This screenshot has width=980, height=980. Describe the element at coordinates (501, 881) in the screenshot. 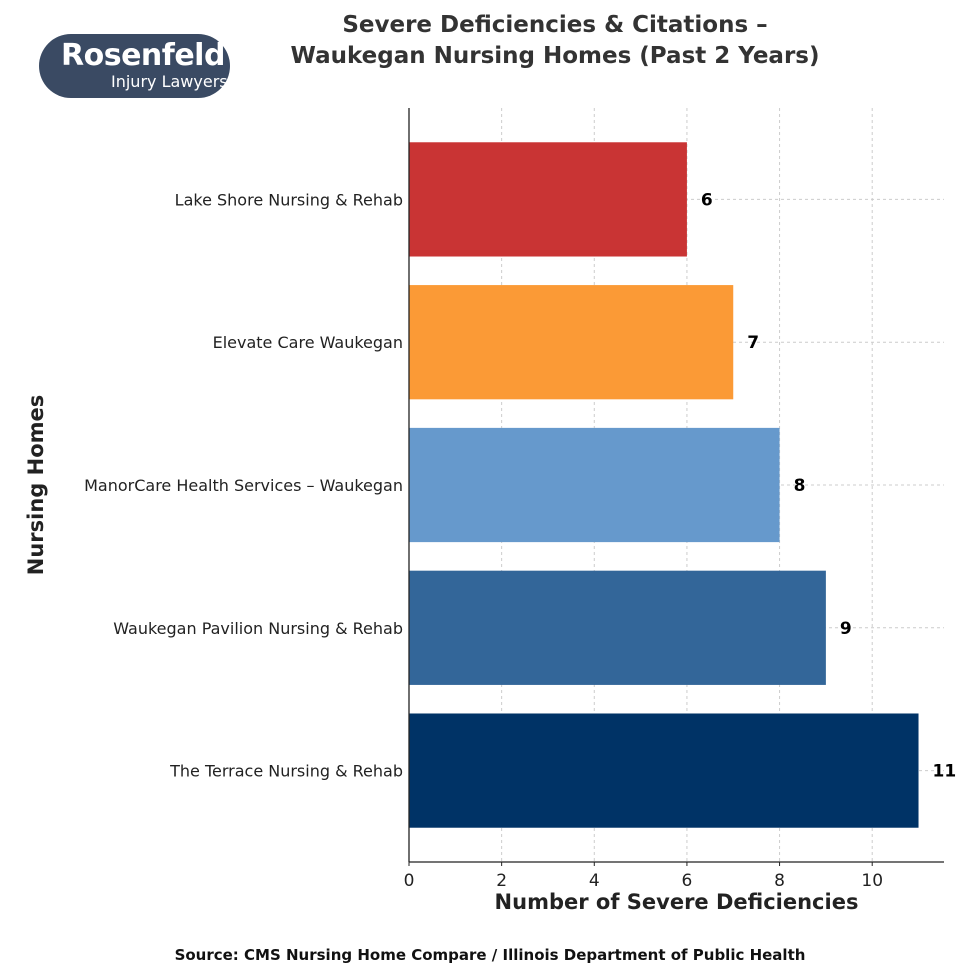

I see `x-tick-label: 2` at that location.